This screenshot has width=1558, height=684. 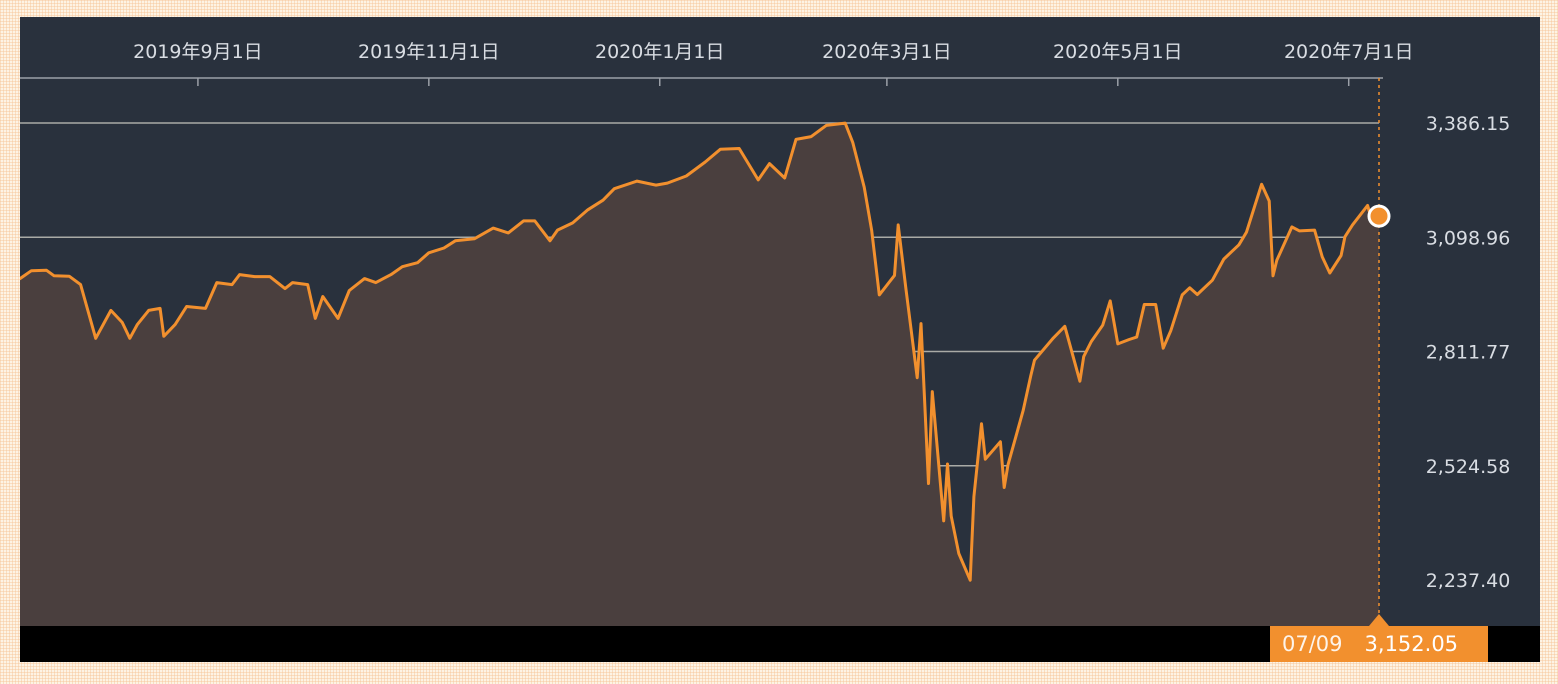 I want to click on x-tick-label: 2019年9月1日, so click(x=198, y=52).